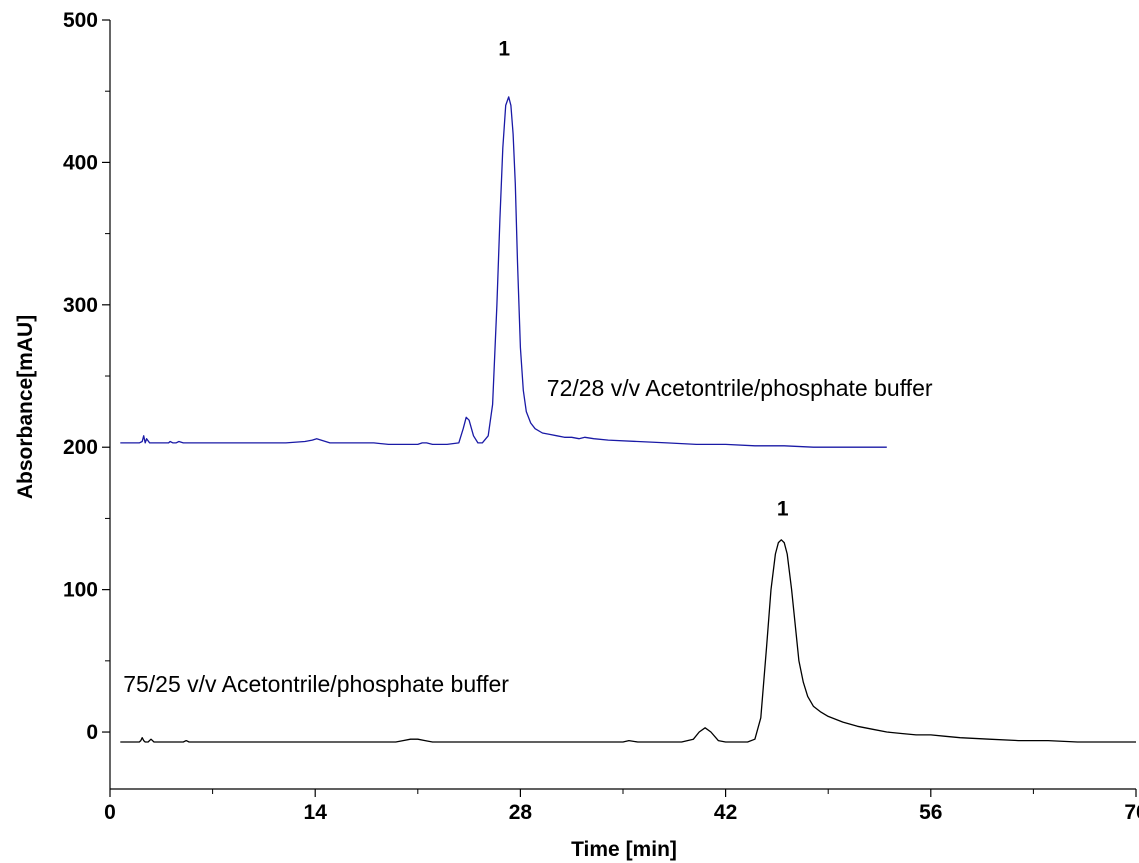  Describe the element at coordinates (80, 305) in the screenshot. I see `y-tick-label: 300` at that location.